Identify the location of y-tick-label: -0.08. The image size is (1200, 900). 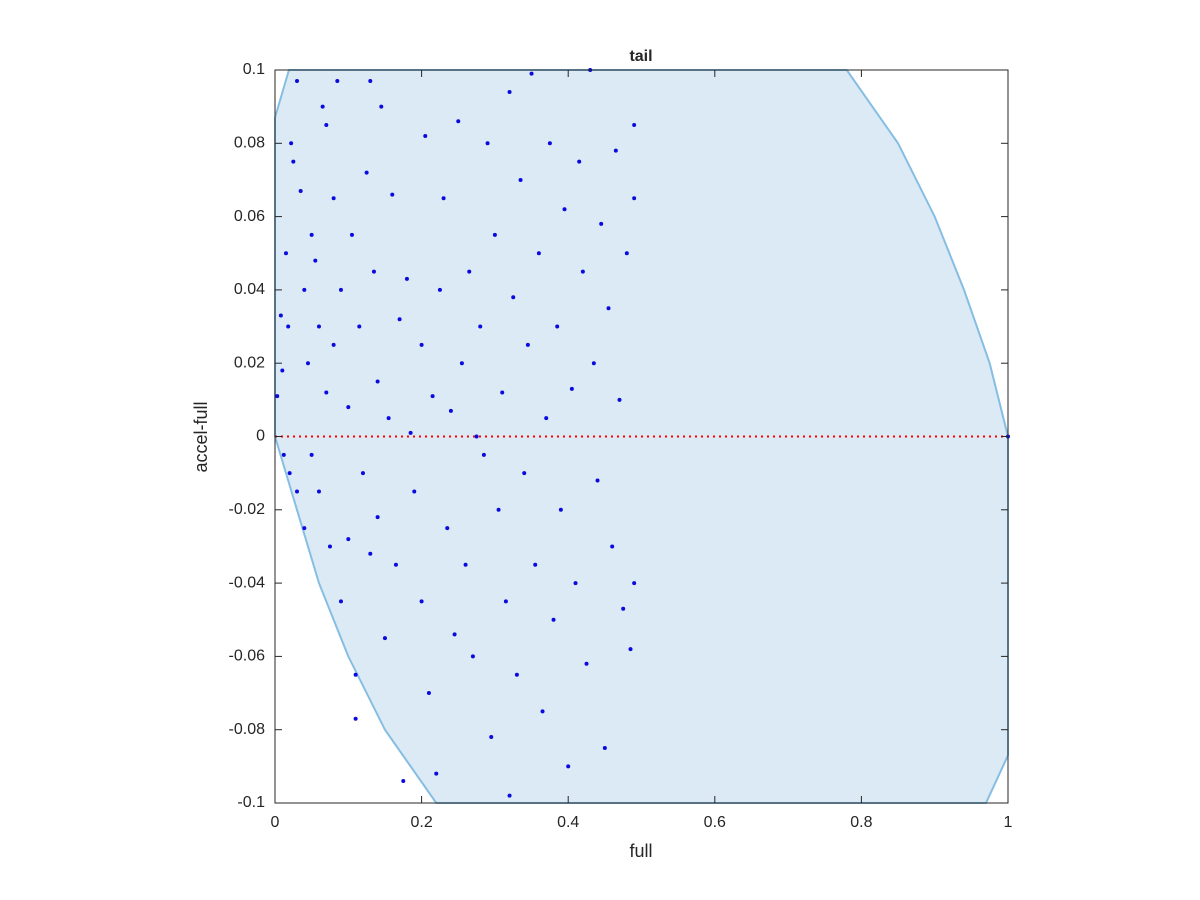
(247, 729).